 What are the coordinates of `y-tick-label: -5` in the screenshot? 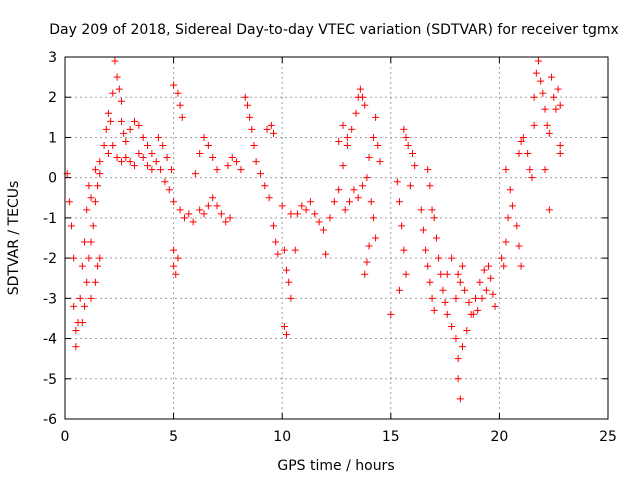 It's located at (50, 380).